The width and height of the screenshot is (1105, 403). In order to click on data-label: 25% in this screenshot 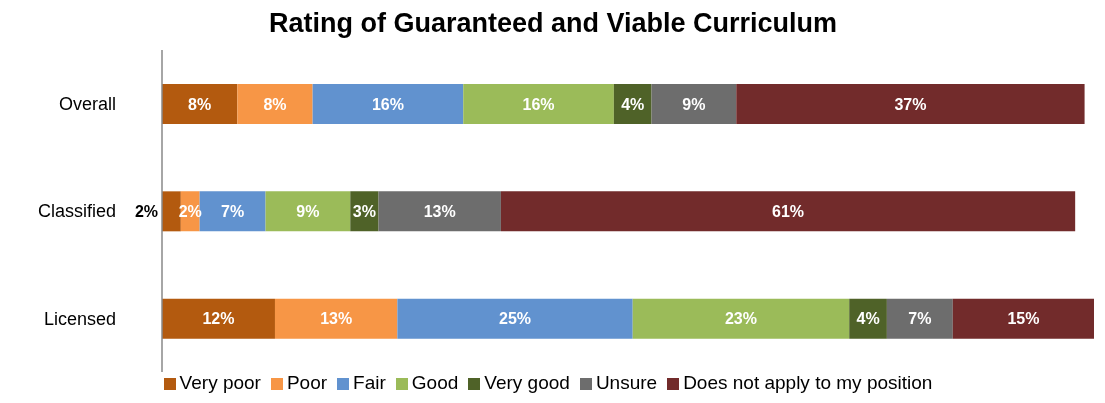, I will do `click(515, 319)`.